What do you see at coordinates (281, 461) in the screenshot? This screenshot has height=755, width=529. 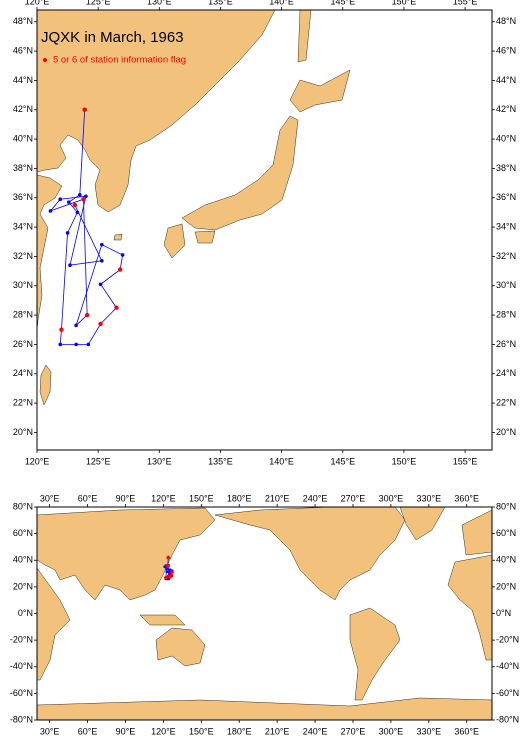 I see `x-tick-label: 140°E` at bounding box center [281, 461].